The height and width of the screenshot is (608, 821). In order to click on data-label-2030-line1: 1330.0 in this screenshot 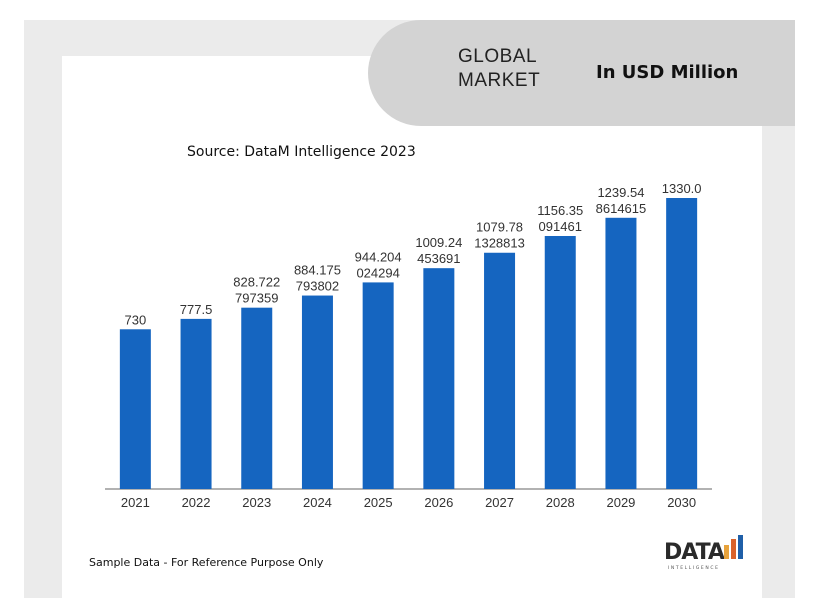, I will do `click(682, 188)`.